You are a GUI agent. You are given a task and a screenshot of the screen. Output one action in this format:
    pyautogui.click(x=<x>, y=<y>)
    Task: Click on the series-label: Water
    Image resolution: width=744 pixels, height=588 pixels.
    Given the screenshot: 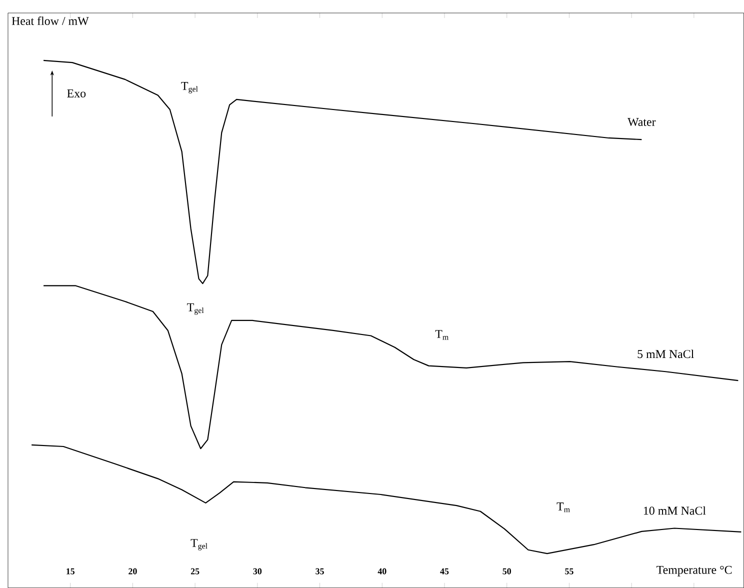 What is the action you would take?
    pyautogui.click(x=642, y=122)
    